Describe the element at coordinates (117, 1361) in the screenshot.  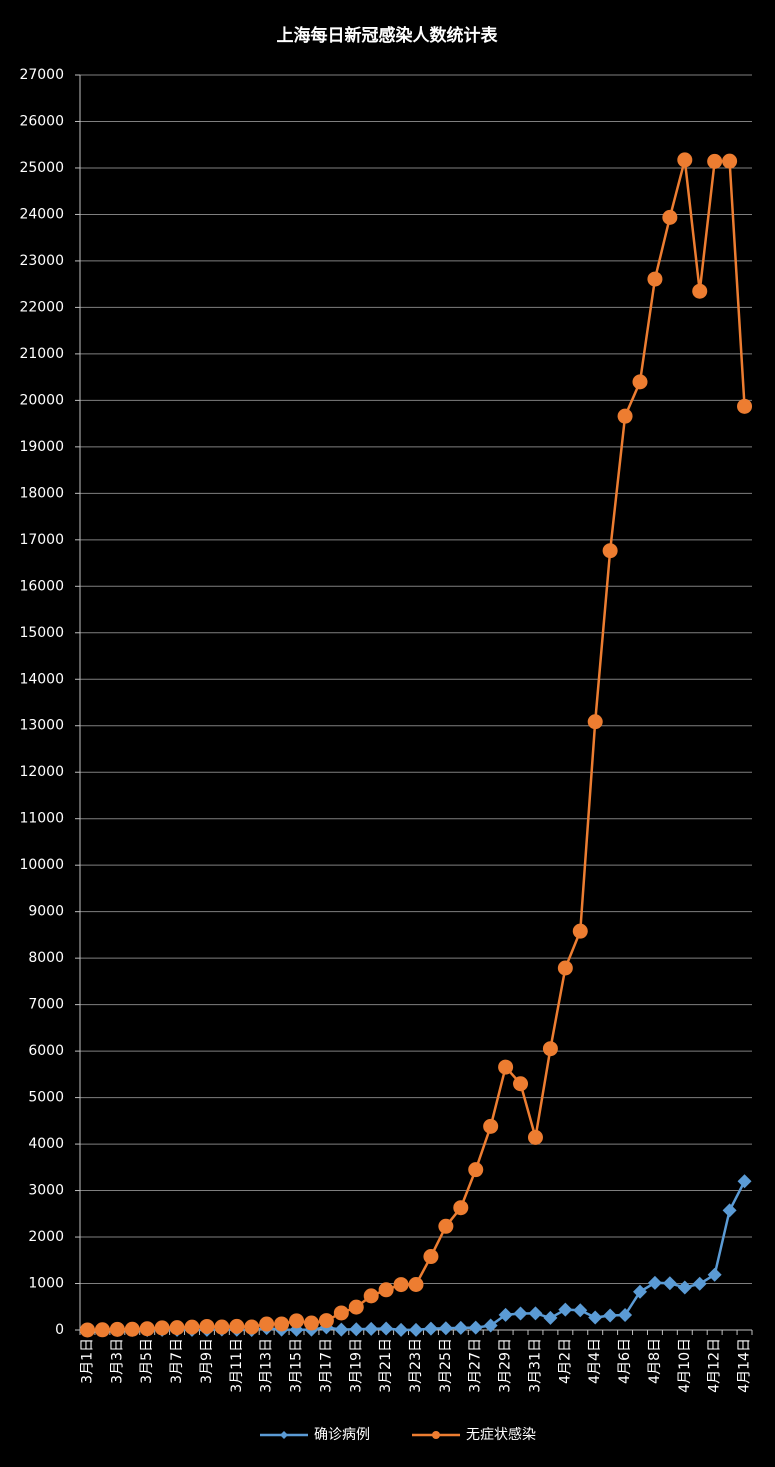
I see `x-tick-label: 3月3日` at that location.